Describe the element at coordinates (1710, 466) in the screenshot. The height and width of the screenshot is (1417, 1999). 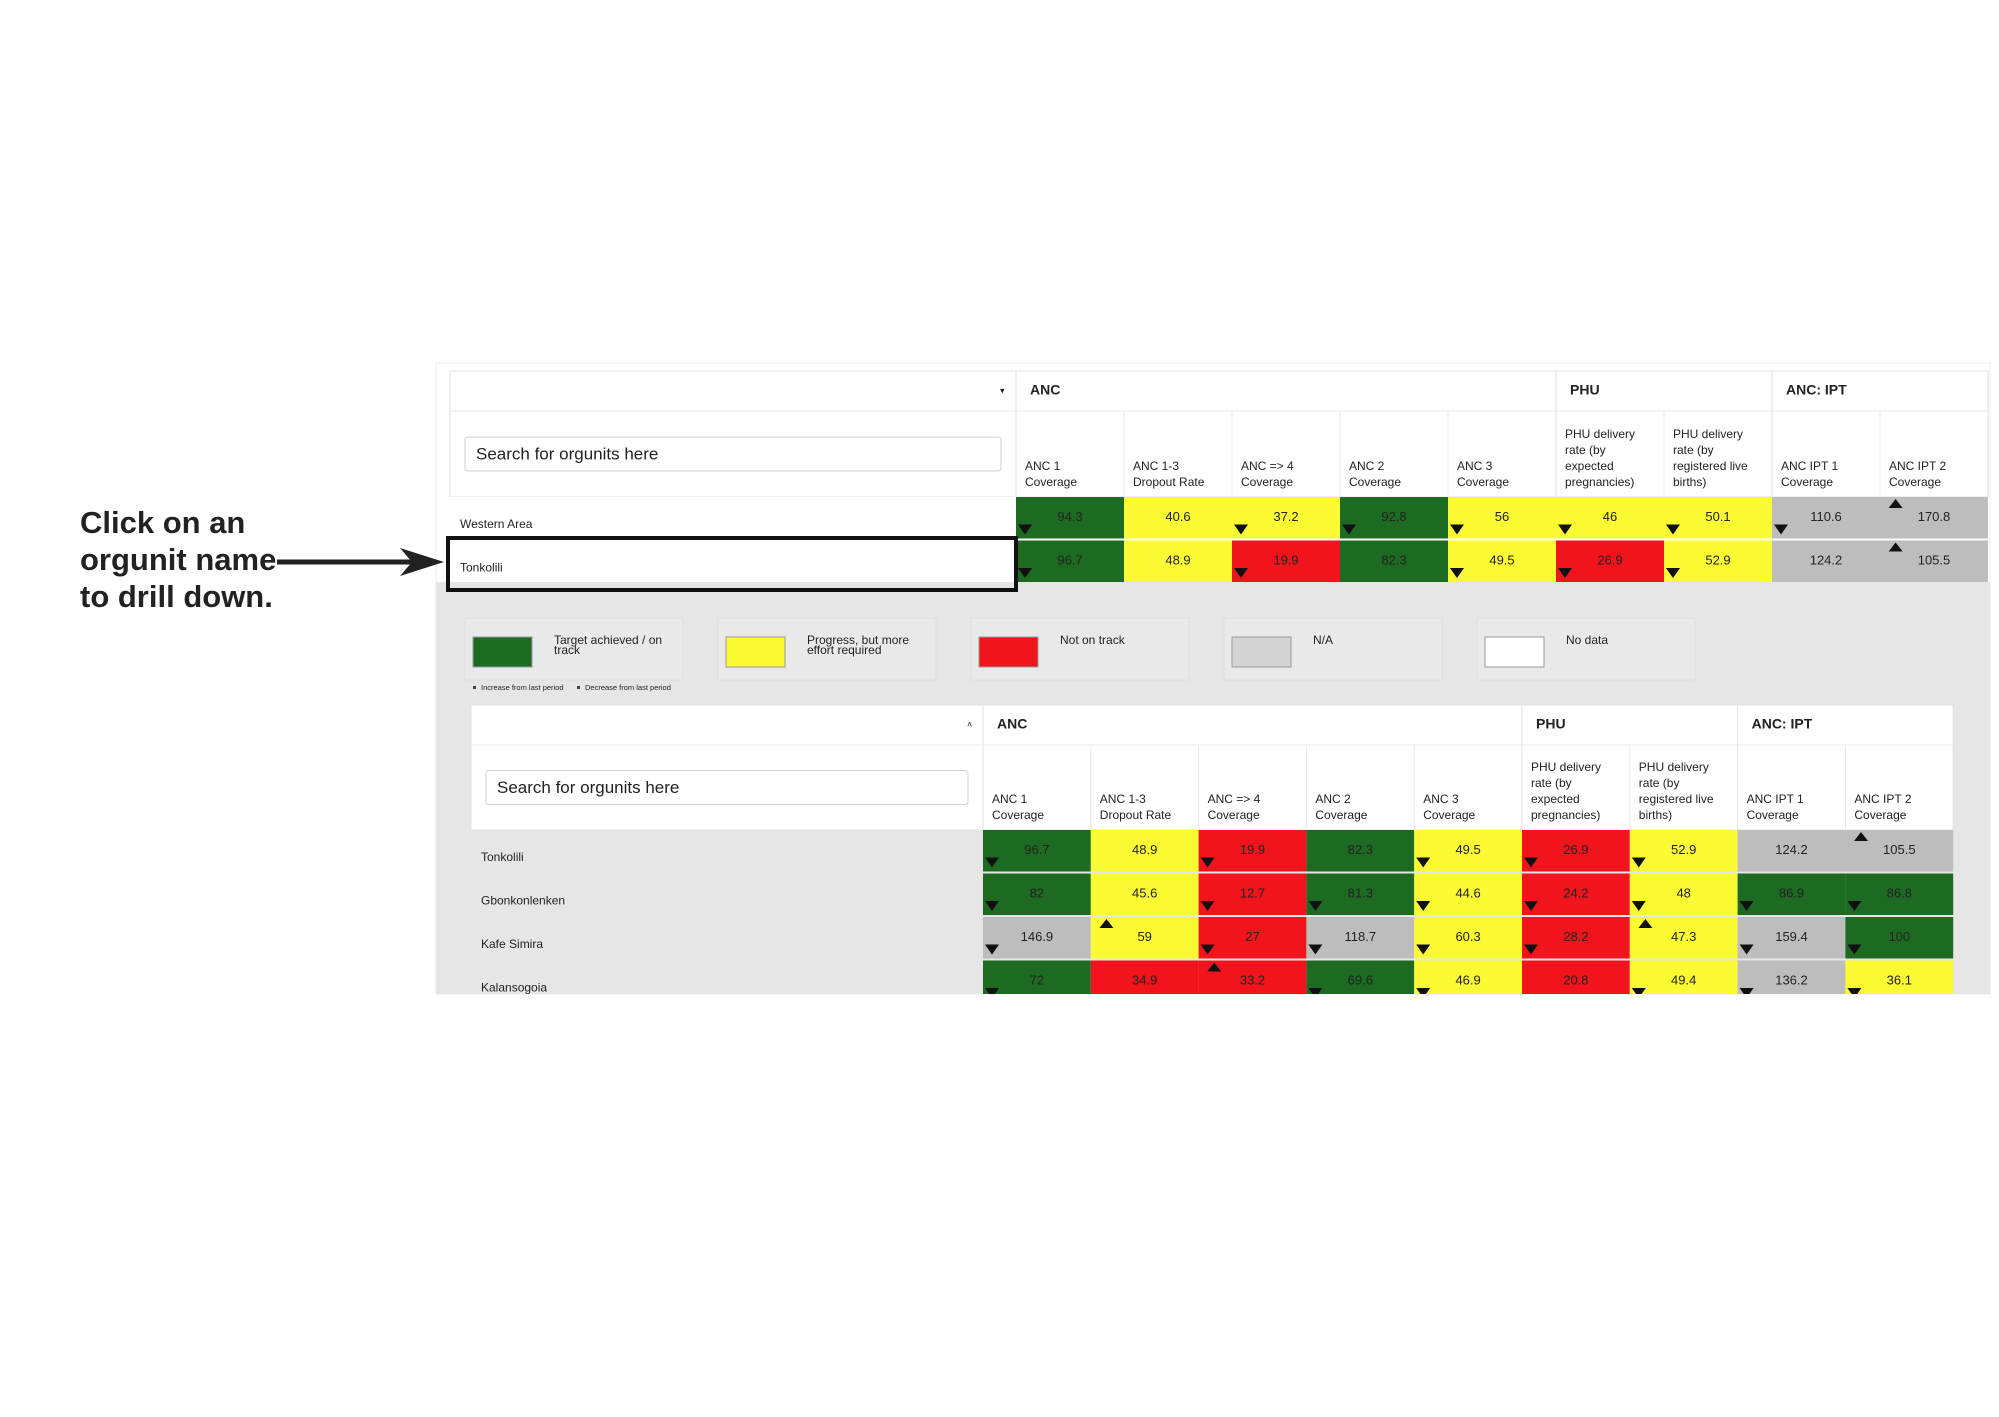
I see `column-header: registered live` at that location.